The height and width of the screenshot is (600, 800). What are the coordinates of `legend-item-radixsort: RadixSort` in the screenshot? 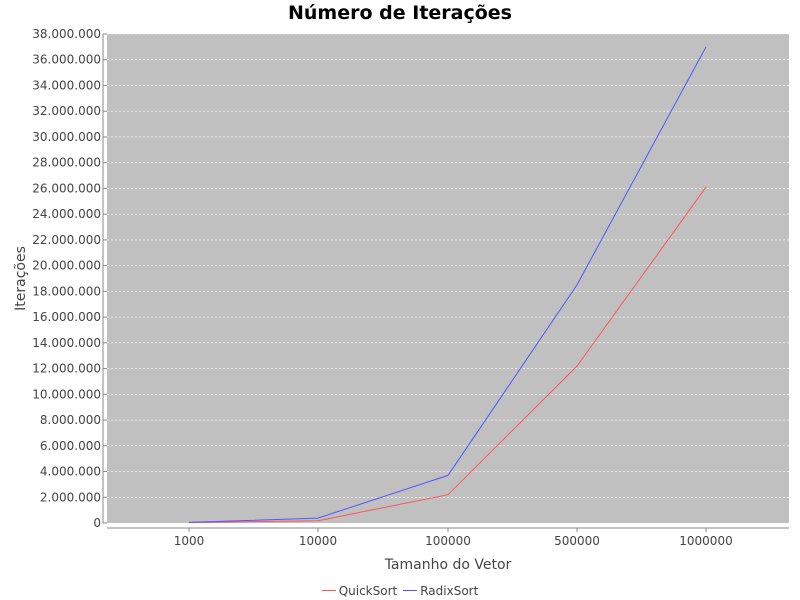 It's located at (440, 591).